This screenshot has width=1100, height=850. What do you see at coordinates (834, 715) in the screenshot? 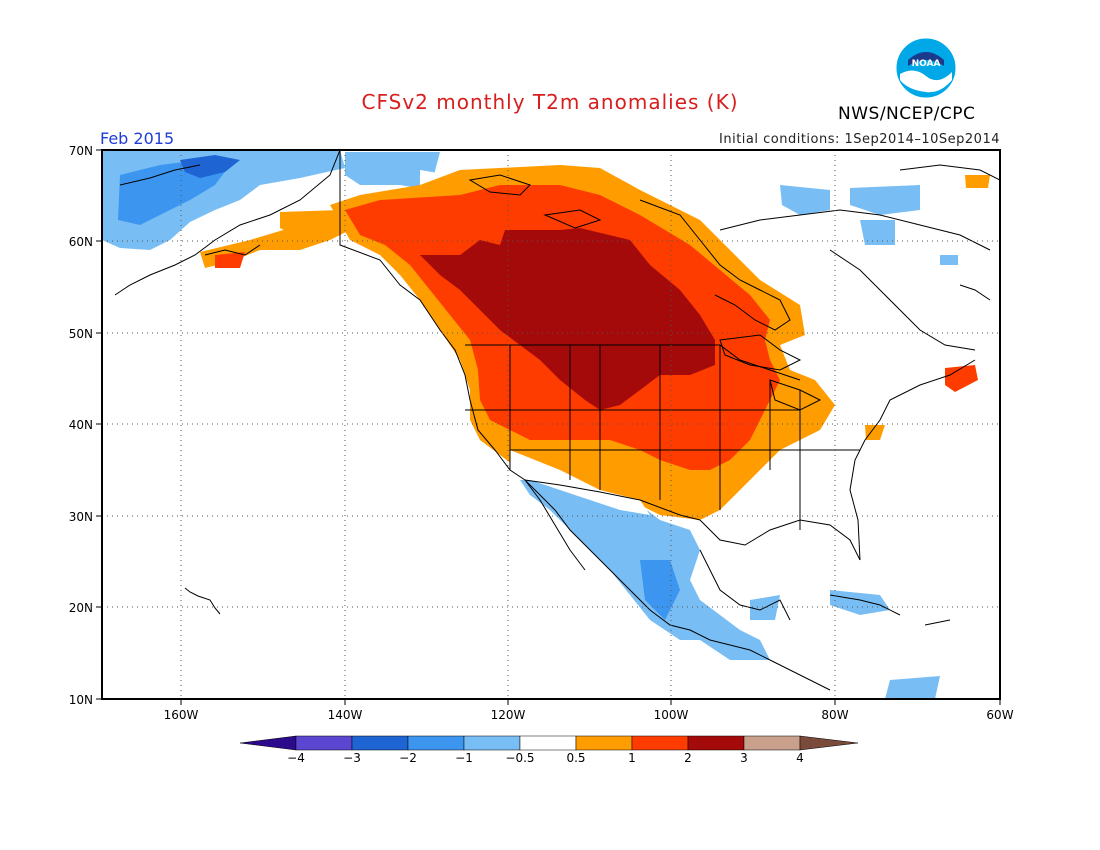
I see `lon-label: 80W` at bounding box center [834, 715].